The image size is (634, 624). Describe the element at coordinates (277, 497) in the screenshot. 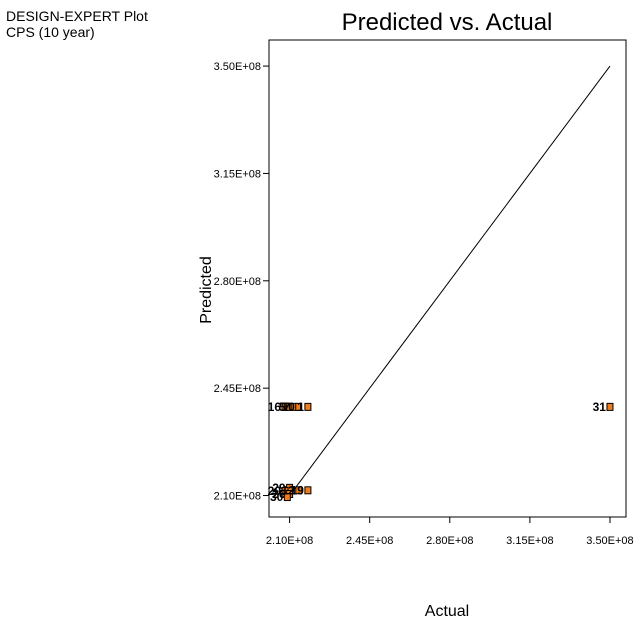

I see `data-point-label: 30` at that location.